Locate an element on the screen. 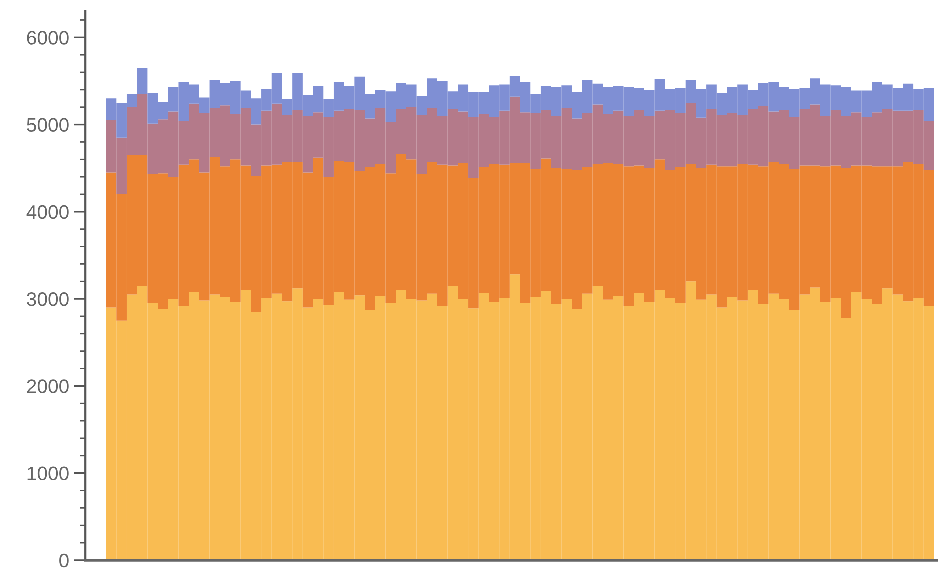  y-tick-label: 5000 is located at coordinates (48, 125).